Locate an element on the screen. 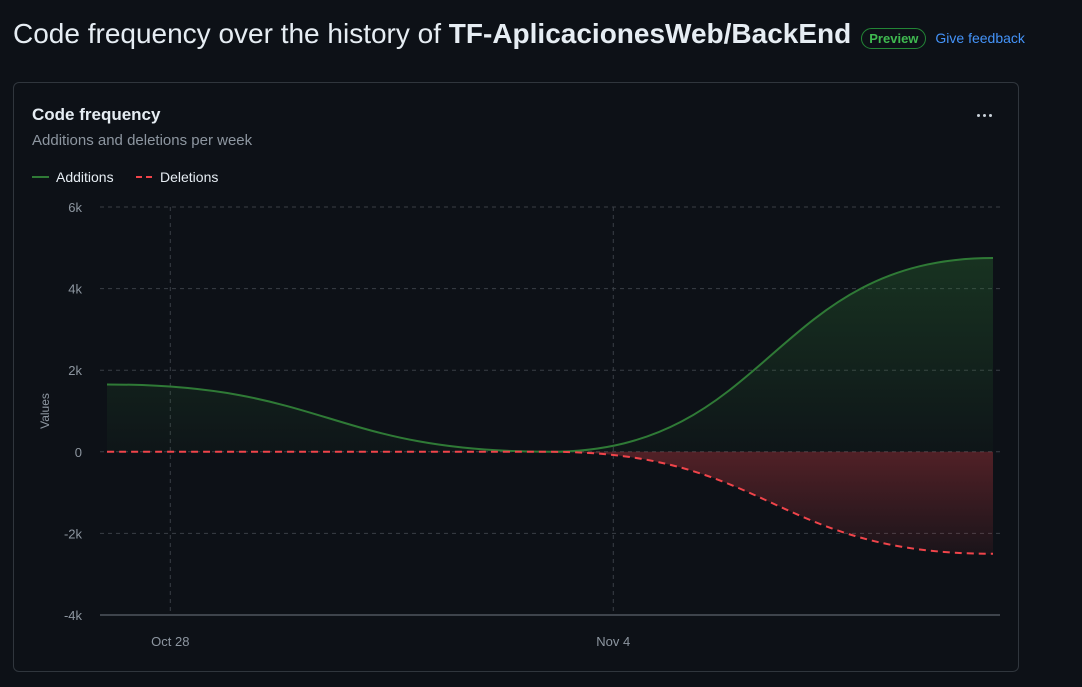  y-axis: 6k 4k 2k 0 -2k -4k Values is located at coordinates (60, 411).